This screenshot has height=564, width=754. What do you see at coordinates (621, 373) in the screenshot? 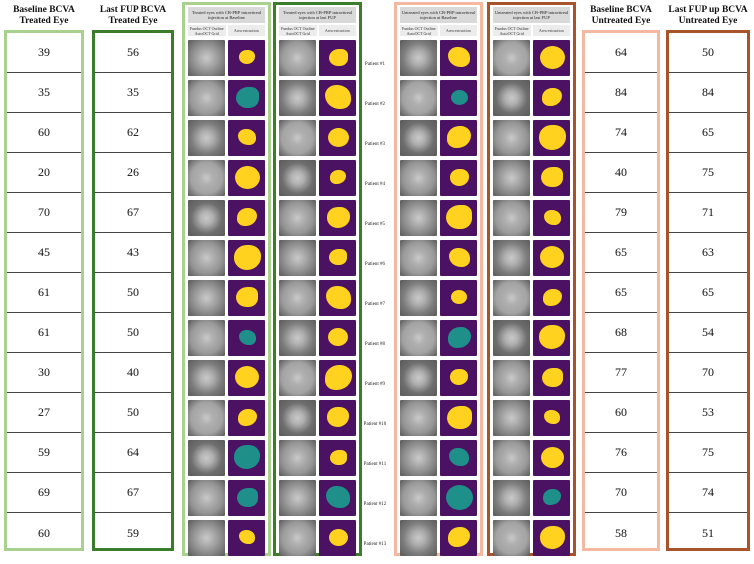
I see `bcva-value-cell: 77` at bounding box center [621, 373].